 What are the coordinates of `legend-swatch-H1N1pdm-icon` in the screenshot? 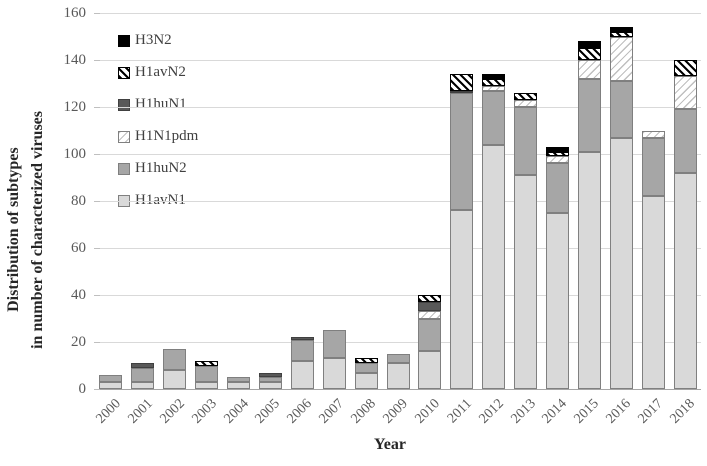 It's located at (124, 136).